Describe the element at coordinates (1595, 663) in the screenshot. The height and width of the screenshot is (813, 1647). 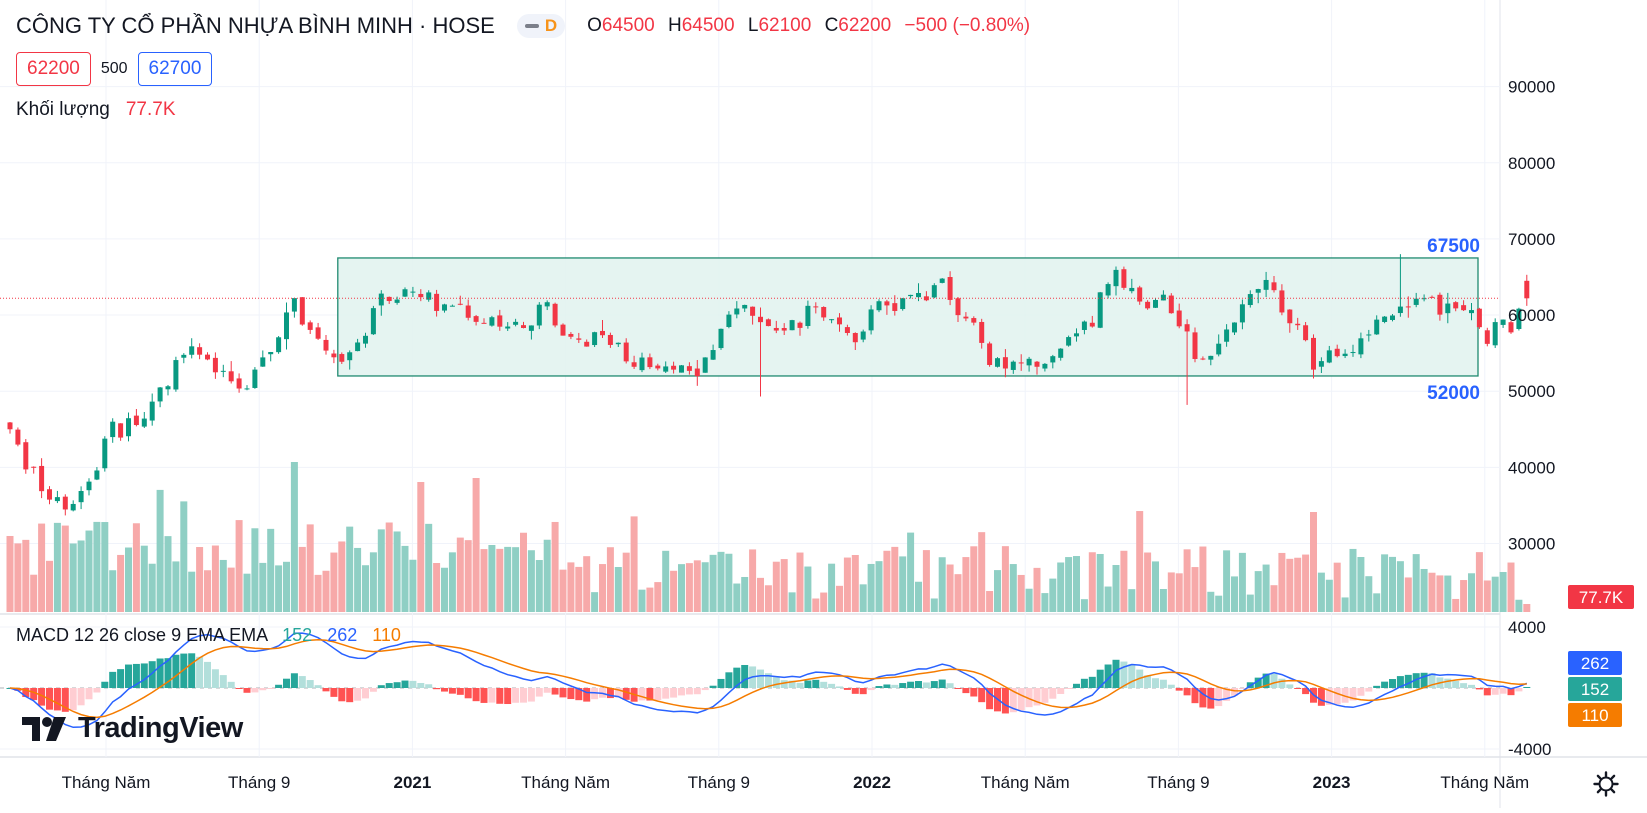
I see `macd-line-tag` at that location.